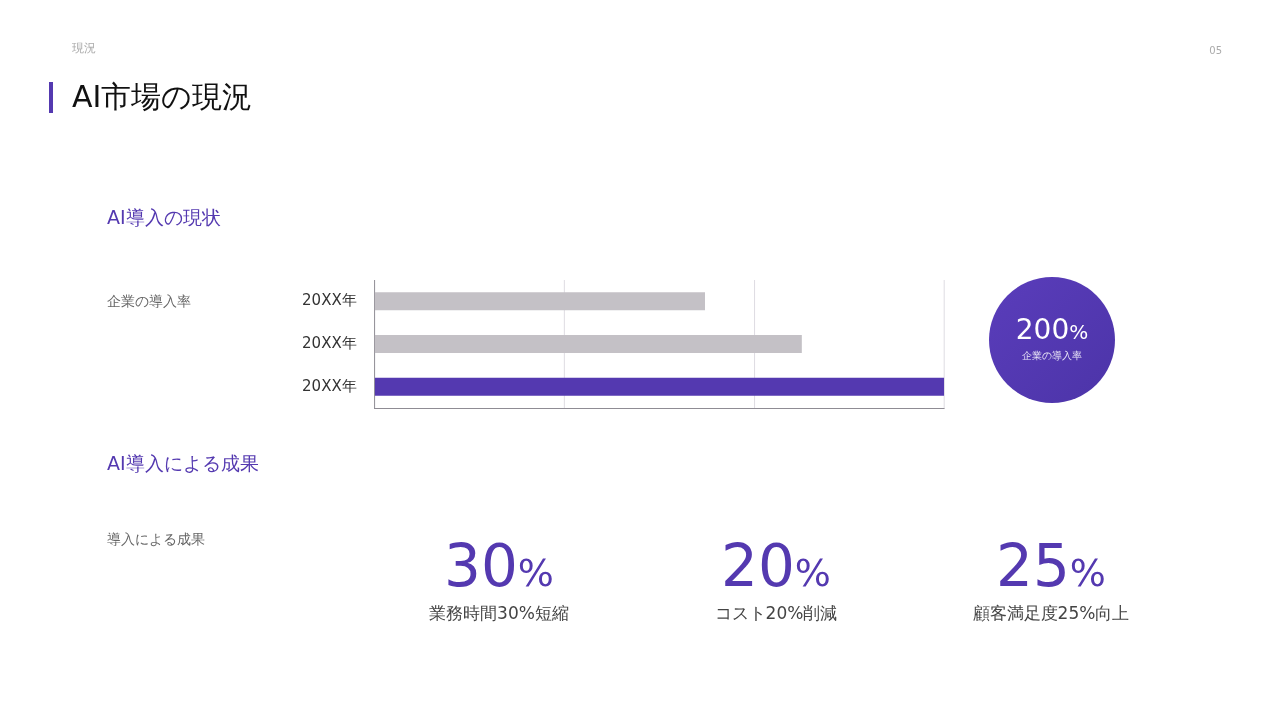  Describe the element at coordinates (1215, 50) in the screenshot. I see `text: 05` at that location.